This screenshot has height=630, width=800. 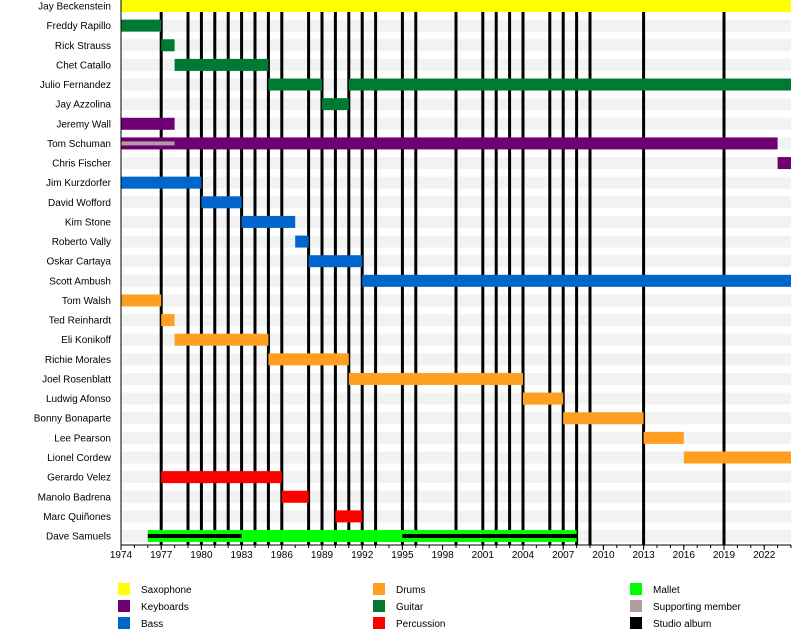 What do you see at coordinates (483, 555) in the screenshot?
I see `x-tick-label: 2001` at bounding box center [483, 555].